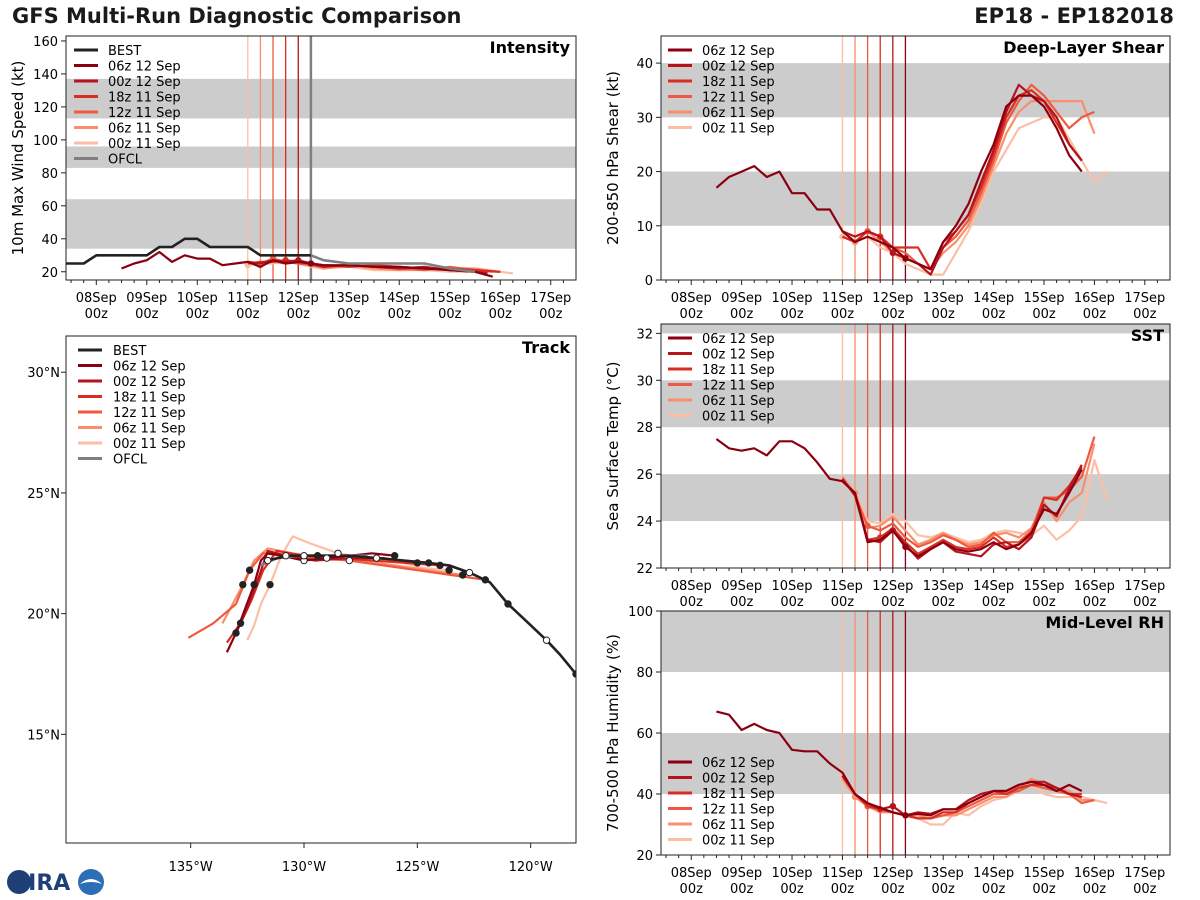  I want to click on shear-xtick-label-day: 16Sep, so click(1094, 298).